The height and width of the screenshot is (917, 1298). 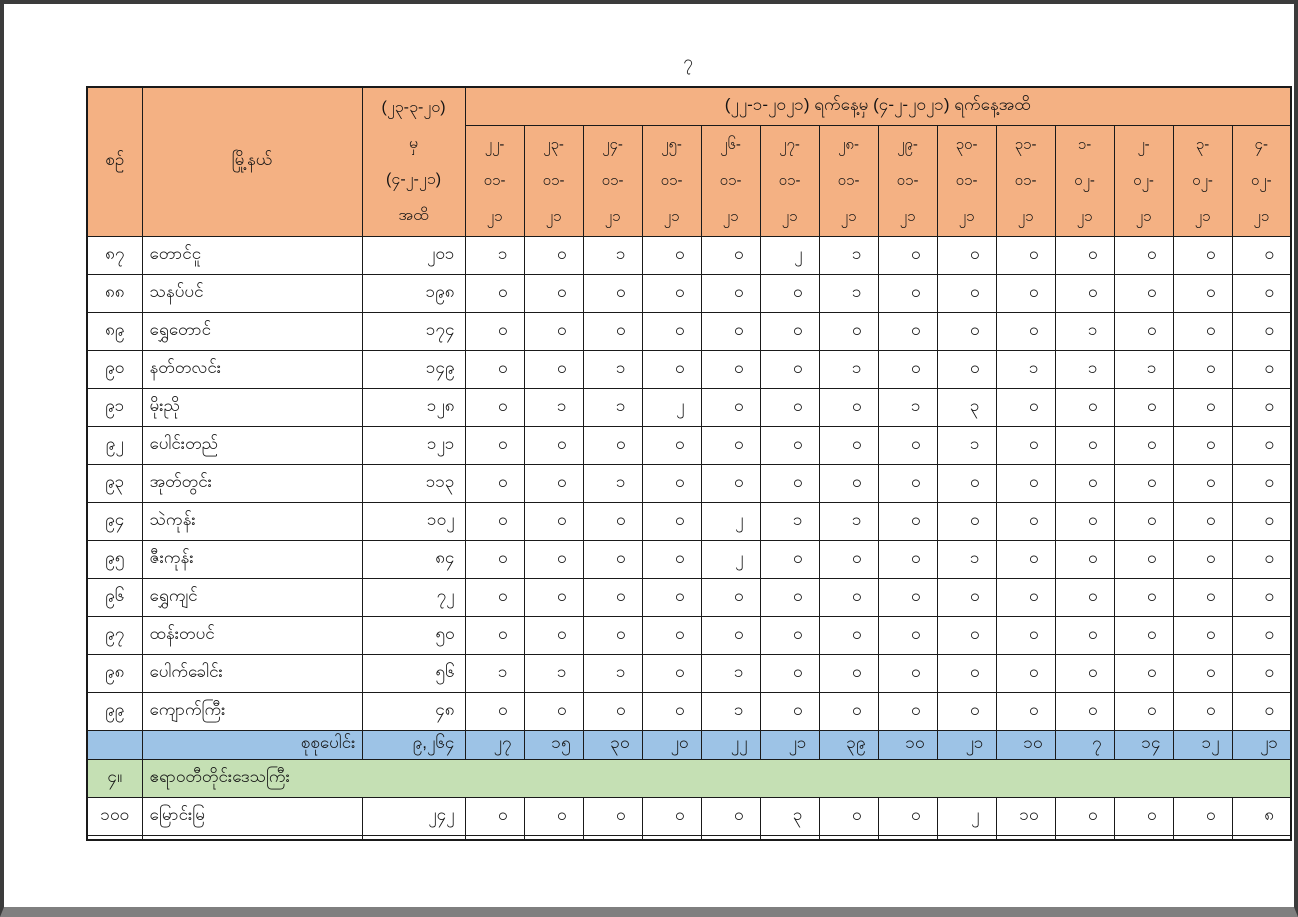 What do you see at coordinates (252, 293) in the screenshot?
I see `township-cell: သနပ်ပင်` at bounding box center [252, 293].